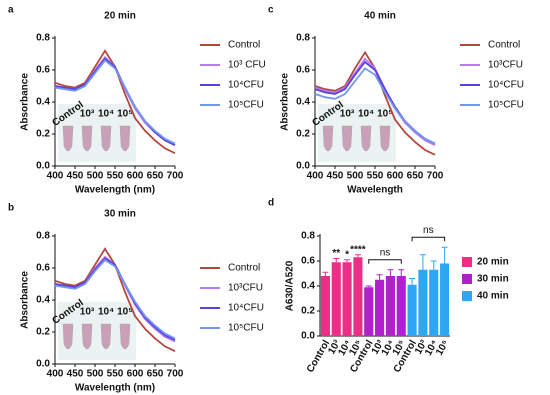 The image size is (550, 395). I want to click on panel-letter: b, so click(11, 208).